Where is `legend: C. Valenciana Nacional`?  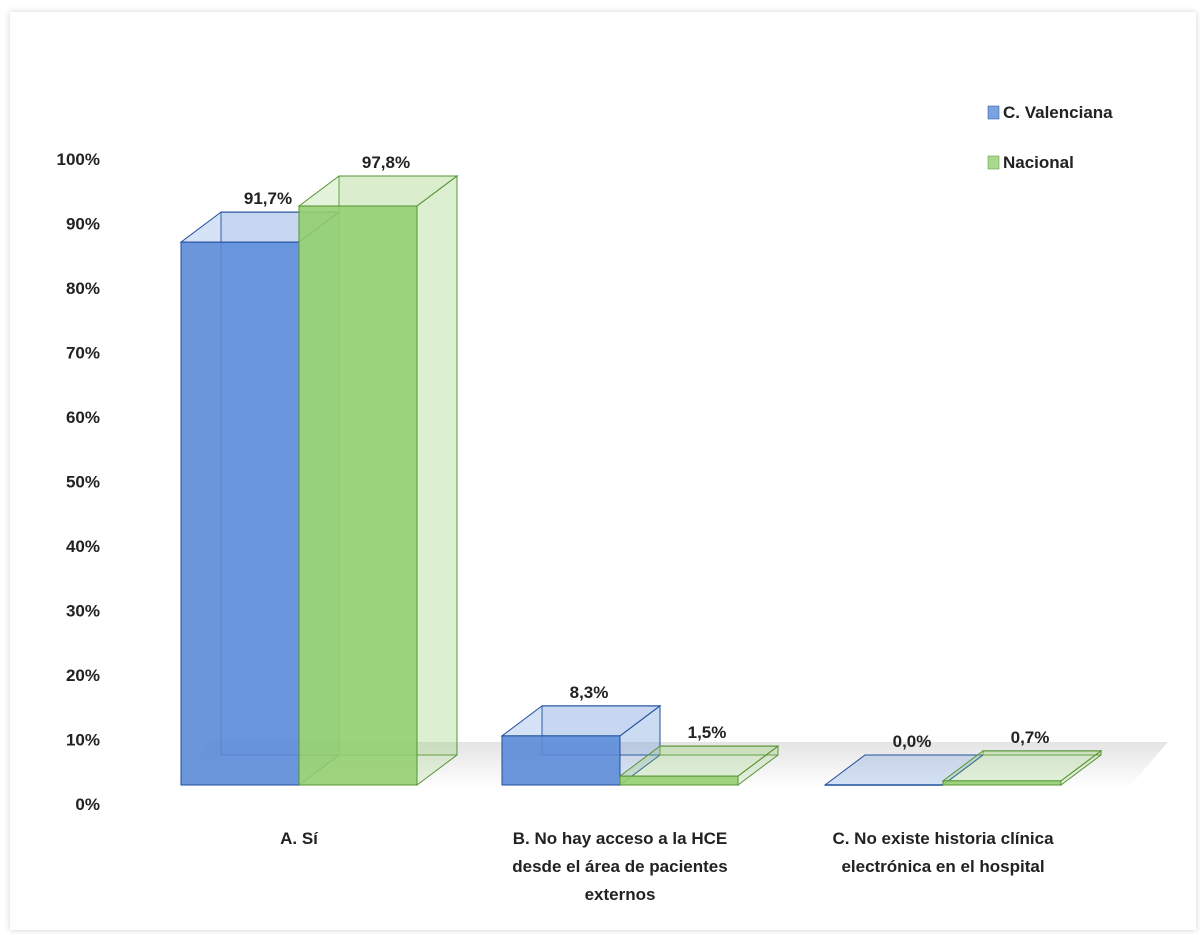 legend: C. Valenciana Nacional is located at coordinates (1050, 137).